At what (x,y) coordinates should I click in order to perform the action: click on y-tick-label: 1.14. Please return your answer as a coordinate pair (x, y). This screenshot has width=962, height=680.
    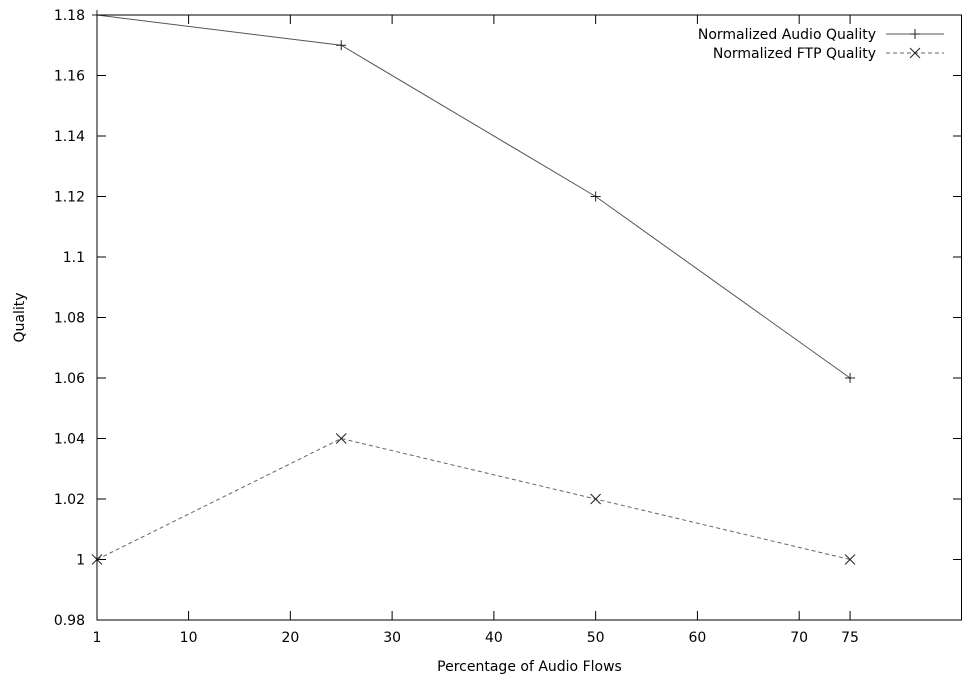
    Looking at the image, I should click on (69, 137).